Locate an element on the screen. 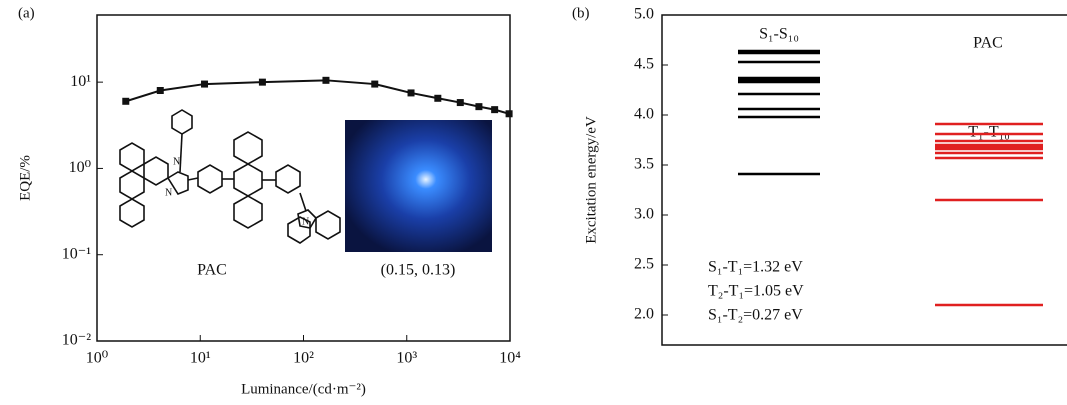 This screenshot has width=1067, height=405. y-tick-label: 10⁻¹ is located at coordinates (76, 253).